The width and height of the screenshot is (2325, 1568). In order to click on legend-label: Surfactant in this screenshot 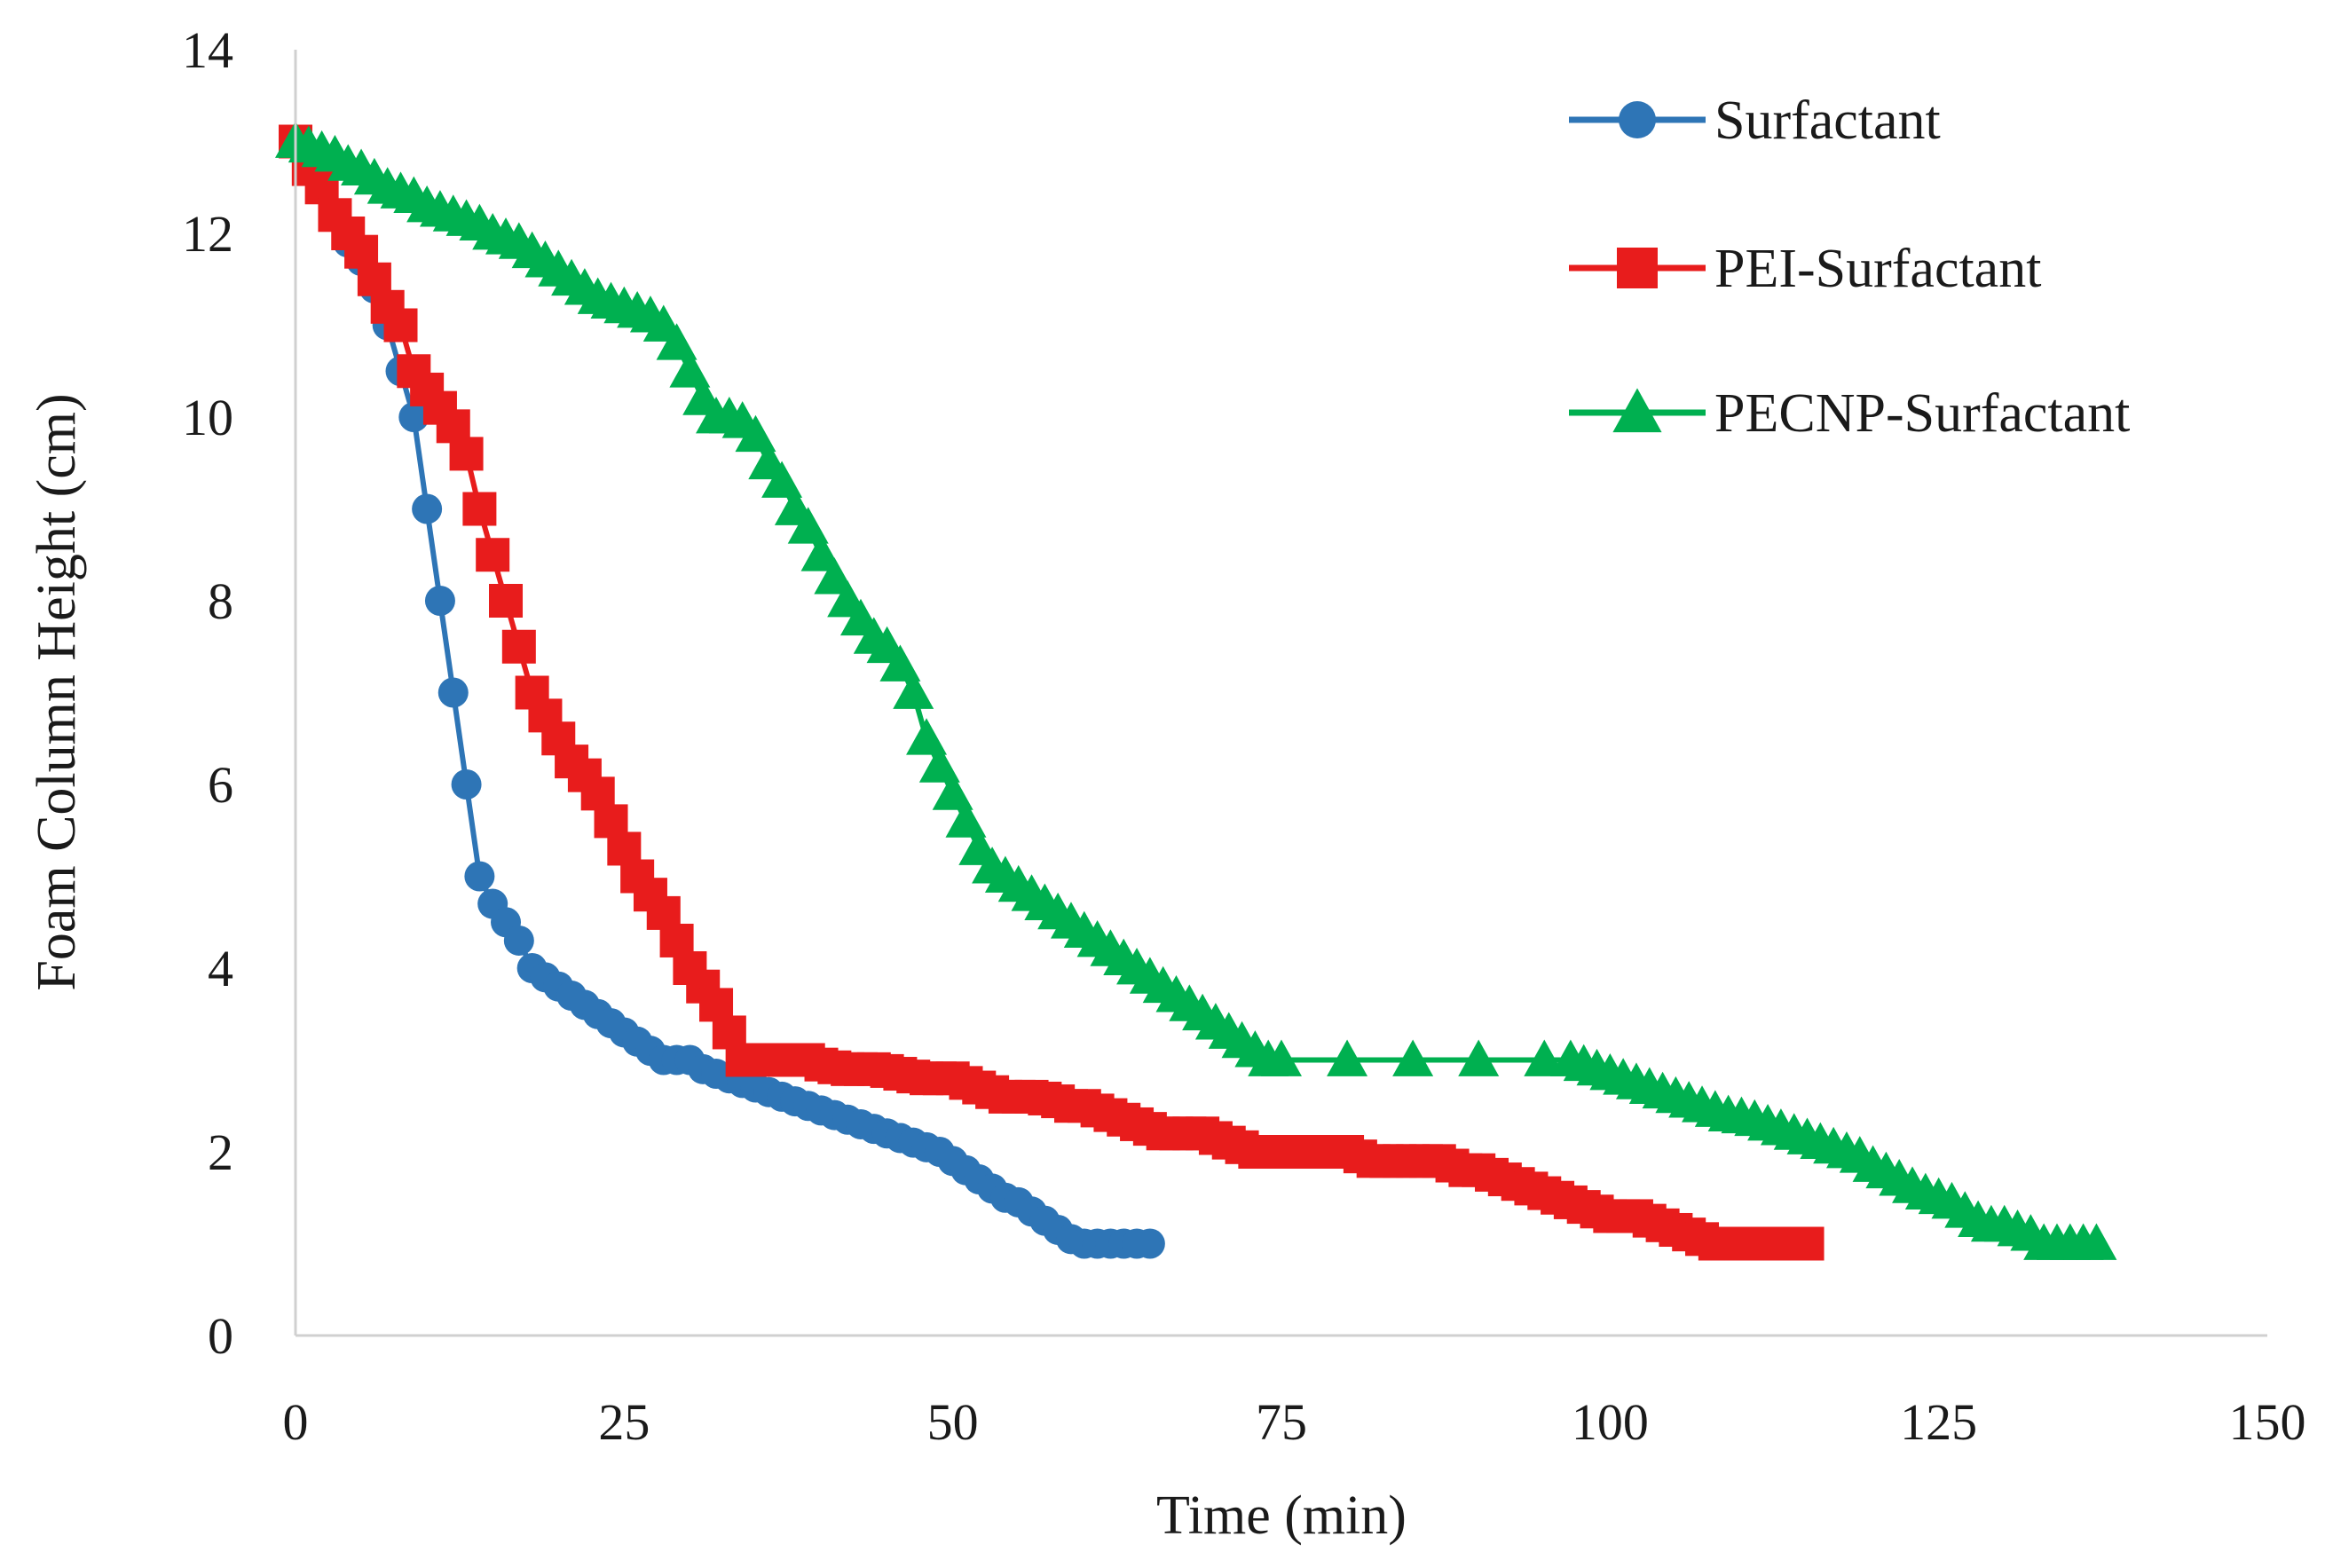, I will do `click(1828, 121)`.